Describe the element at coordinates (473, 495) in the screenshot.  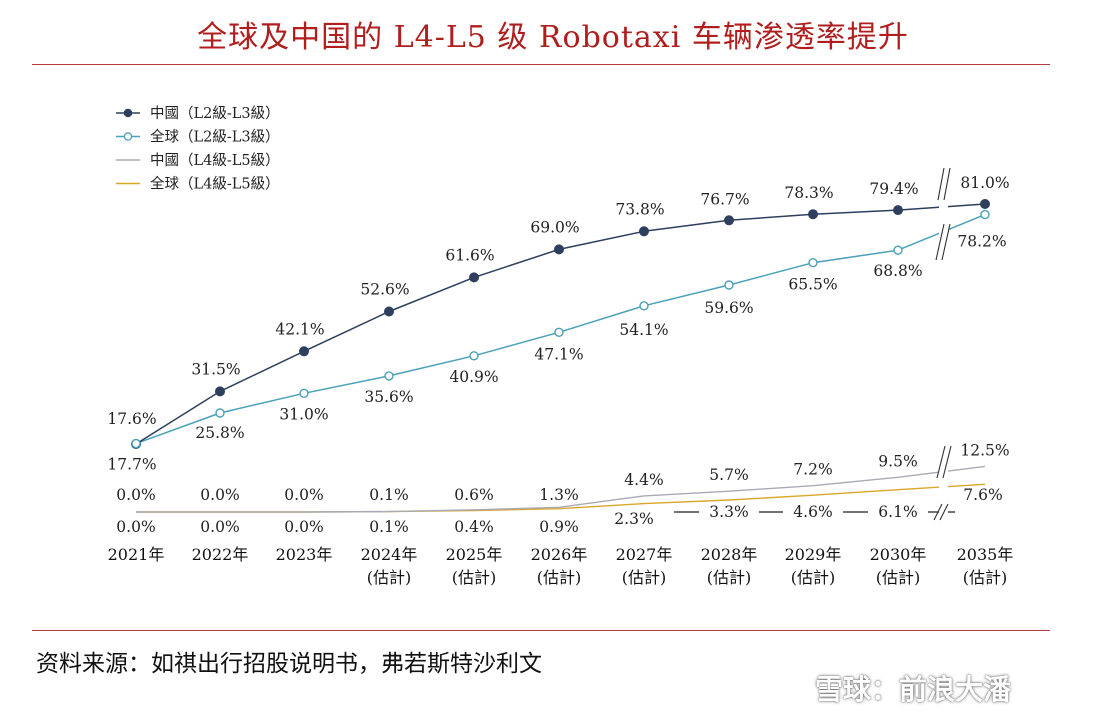
I see `data-label-s2-4: 0.6%` at that location.